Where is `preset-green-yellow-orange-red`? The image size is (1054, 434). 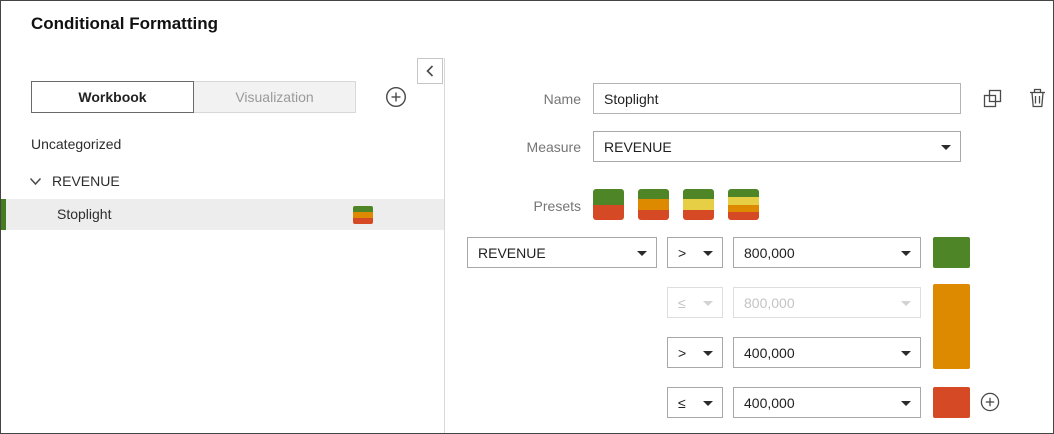
preset-green-yellow-orange-red is located at coordinates (743, 204).